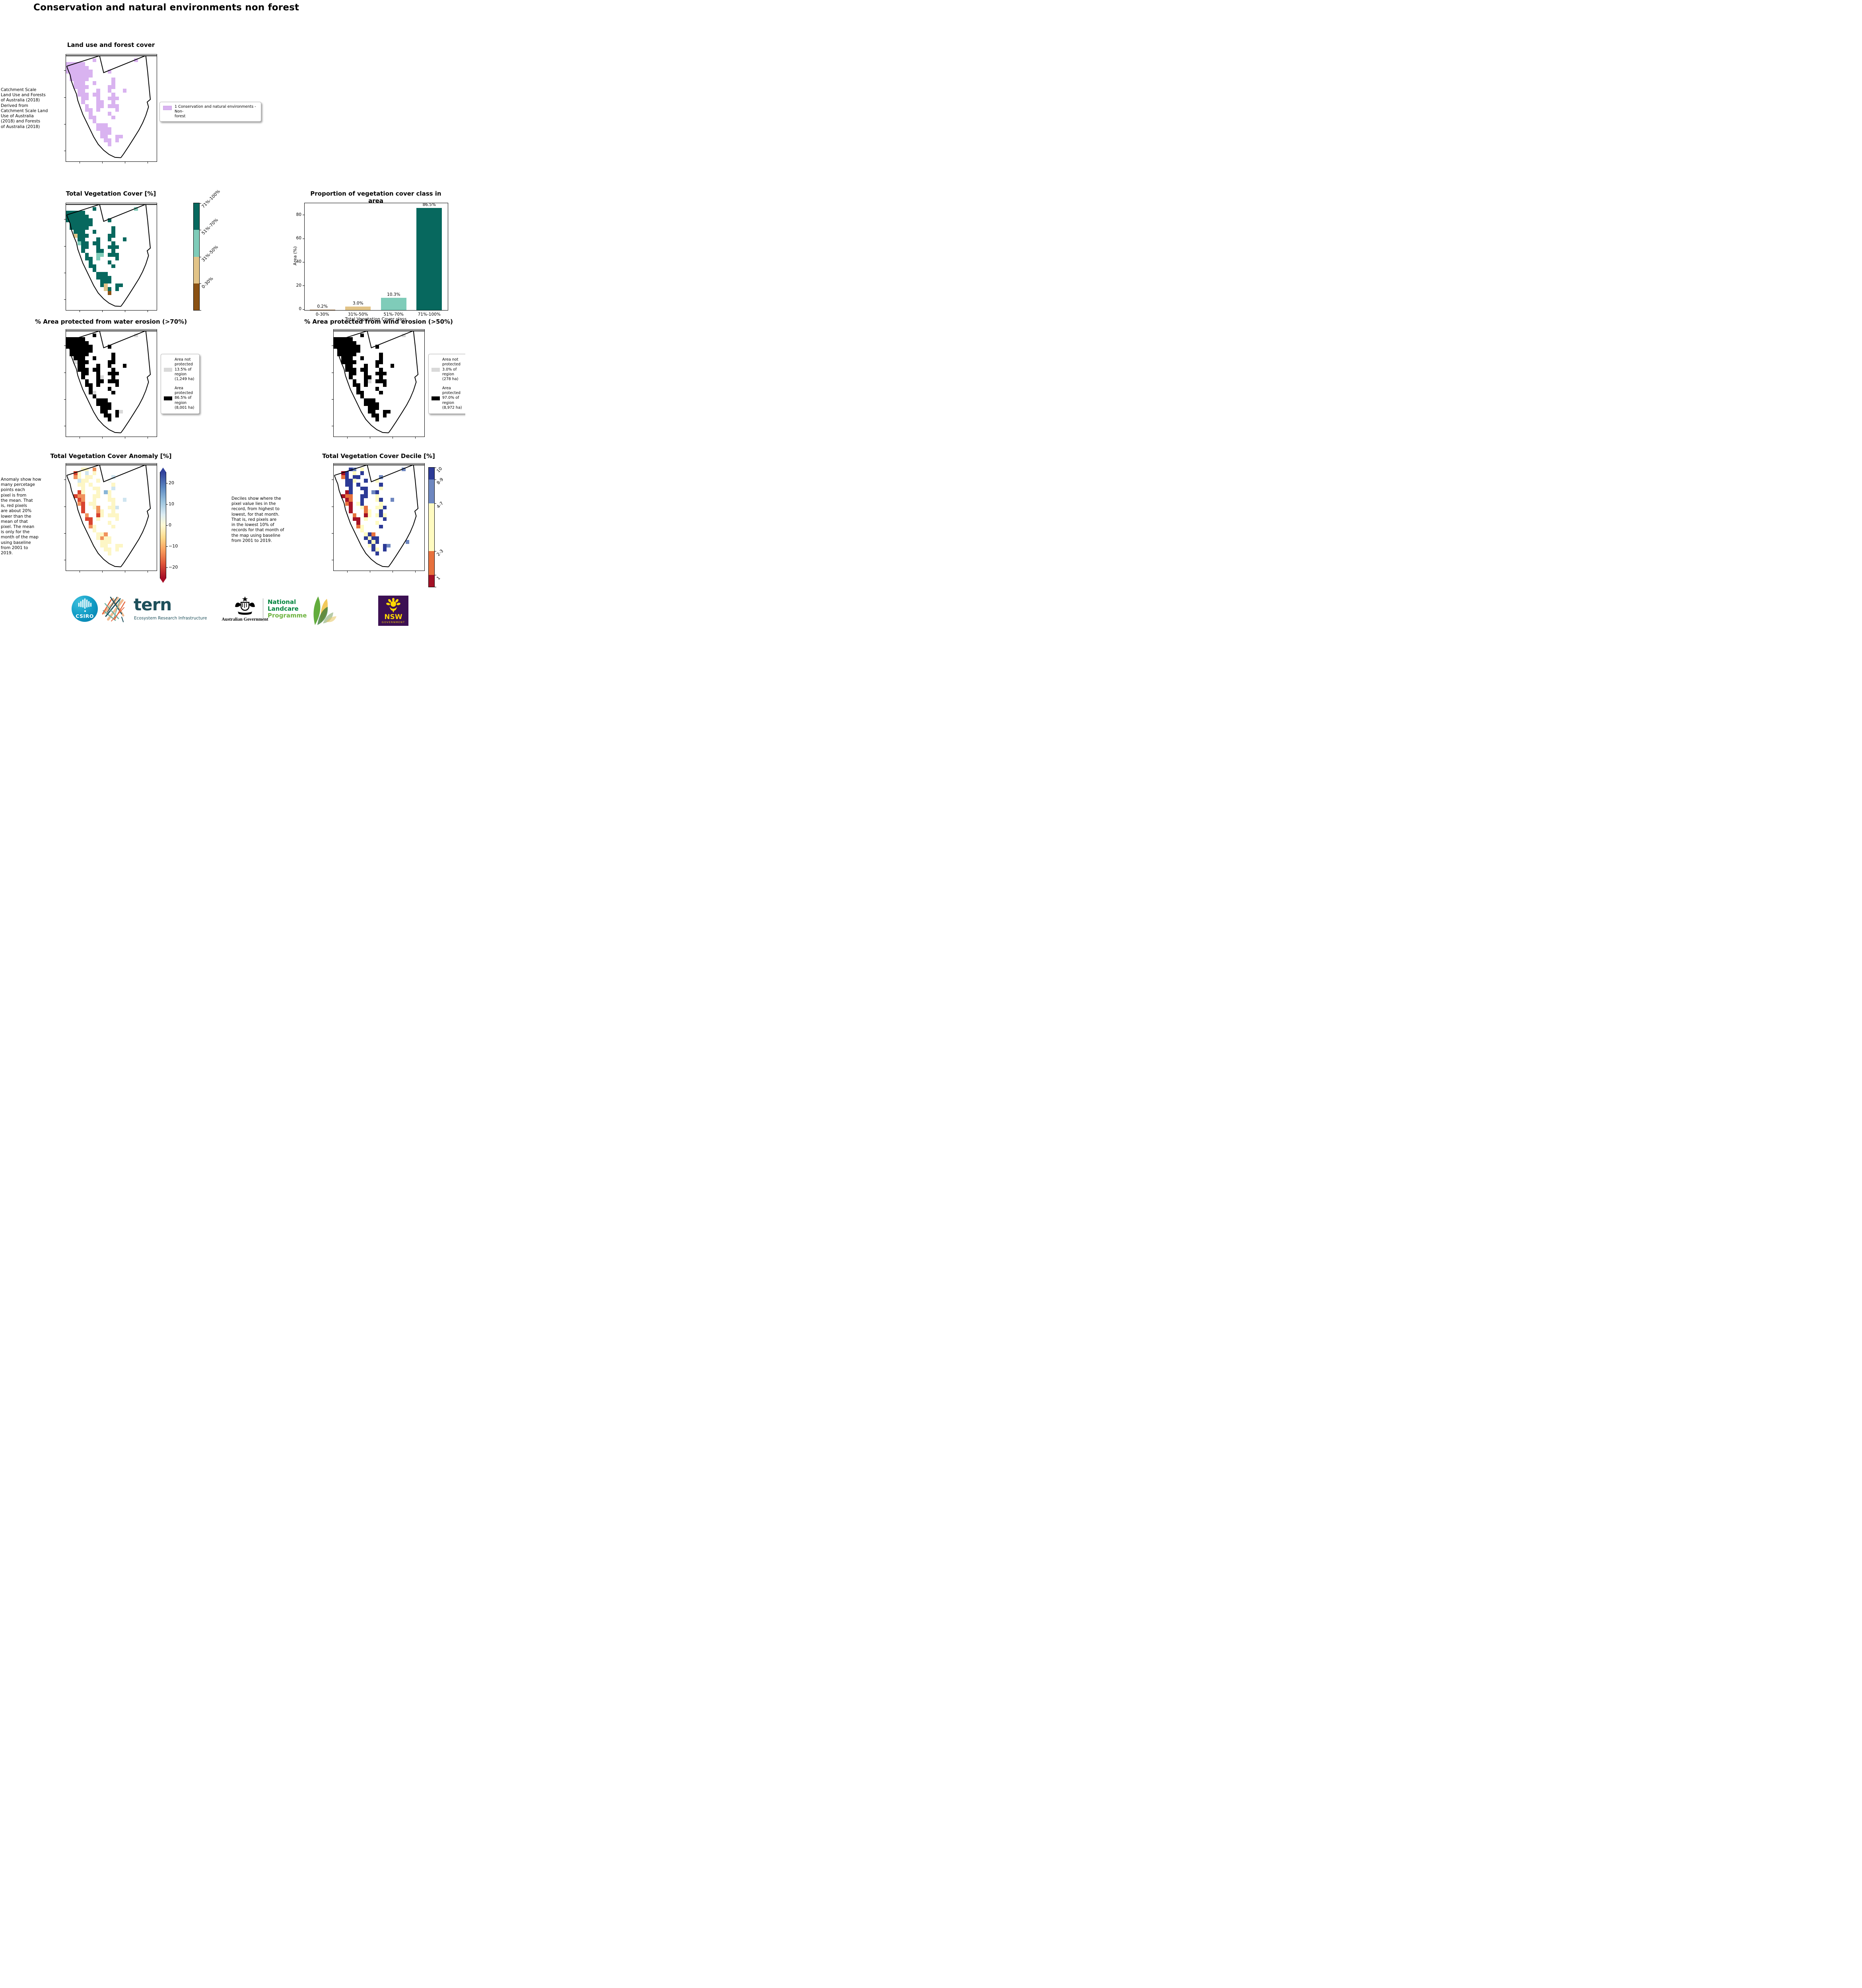 The height and width of the screenshot is (1988, 1862). I want to click on proportion-ylabel: Area (%), so click(295, 256).